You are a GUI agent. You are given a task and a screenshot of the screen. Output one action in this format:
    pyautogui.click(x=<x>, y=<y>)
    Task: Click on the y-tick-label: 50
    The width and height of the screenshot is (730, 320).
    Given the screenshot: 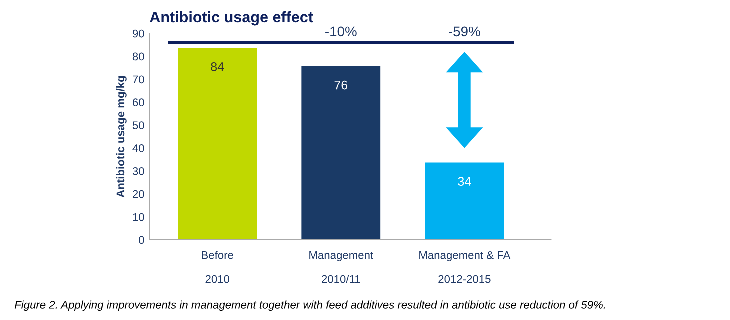 What is the action you would take?
    pyautogui.click(x=138, y=126)
    